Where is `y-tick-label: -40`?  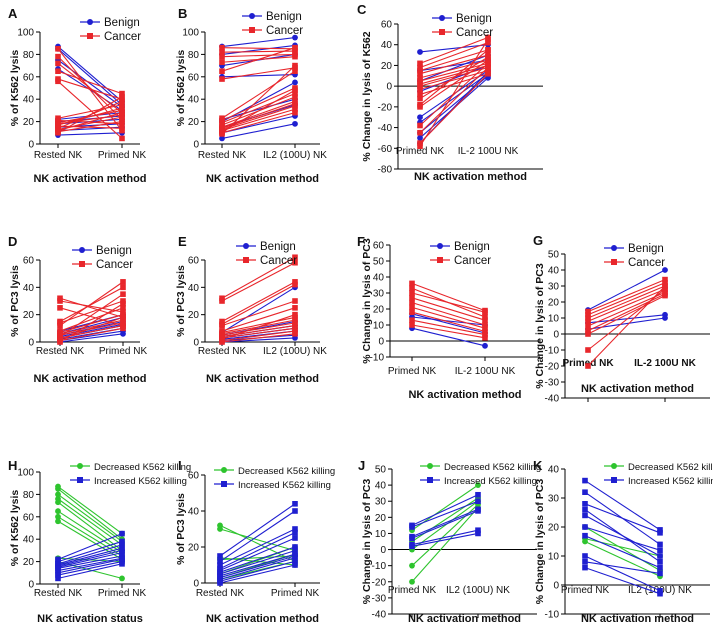
y-tick-label: -40 is located at coordinates (385, 128).